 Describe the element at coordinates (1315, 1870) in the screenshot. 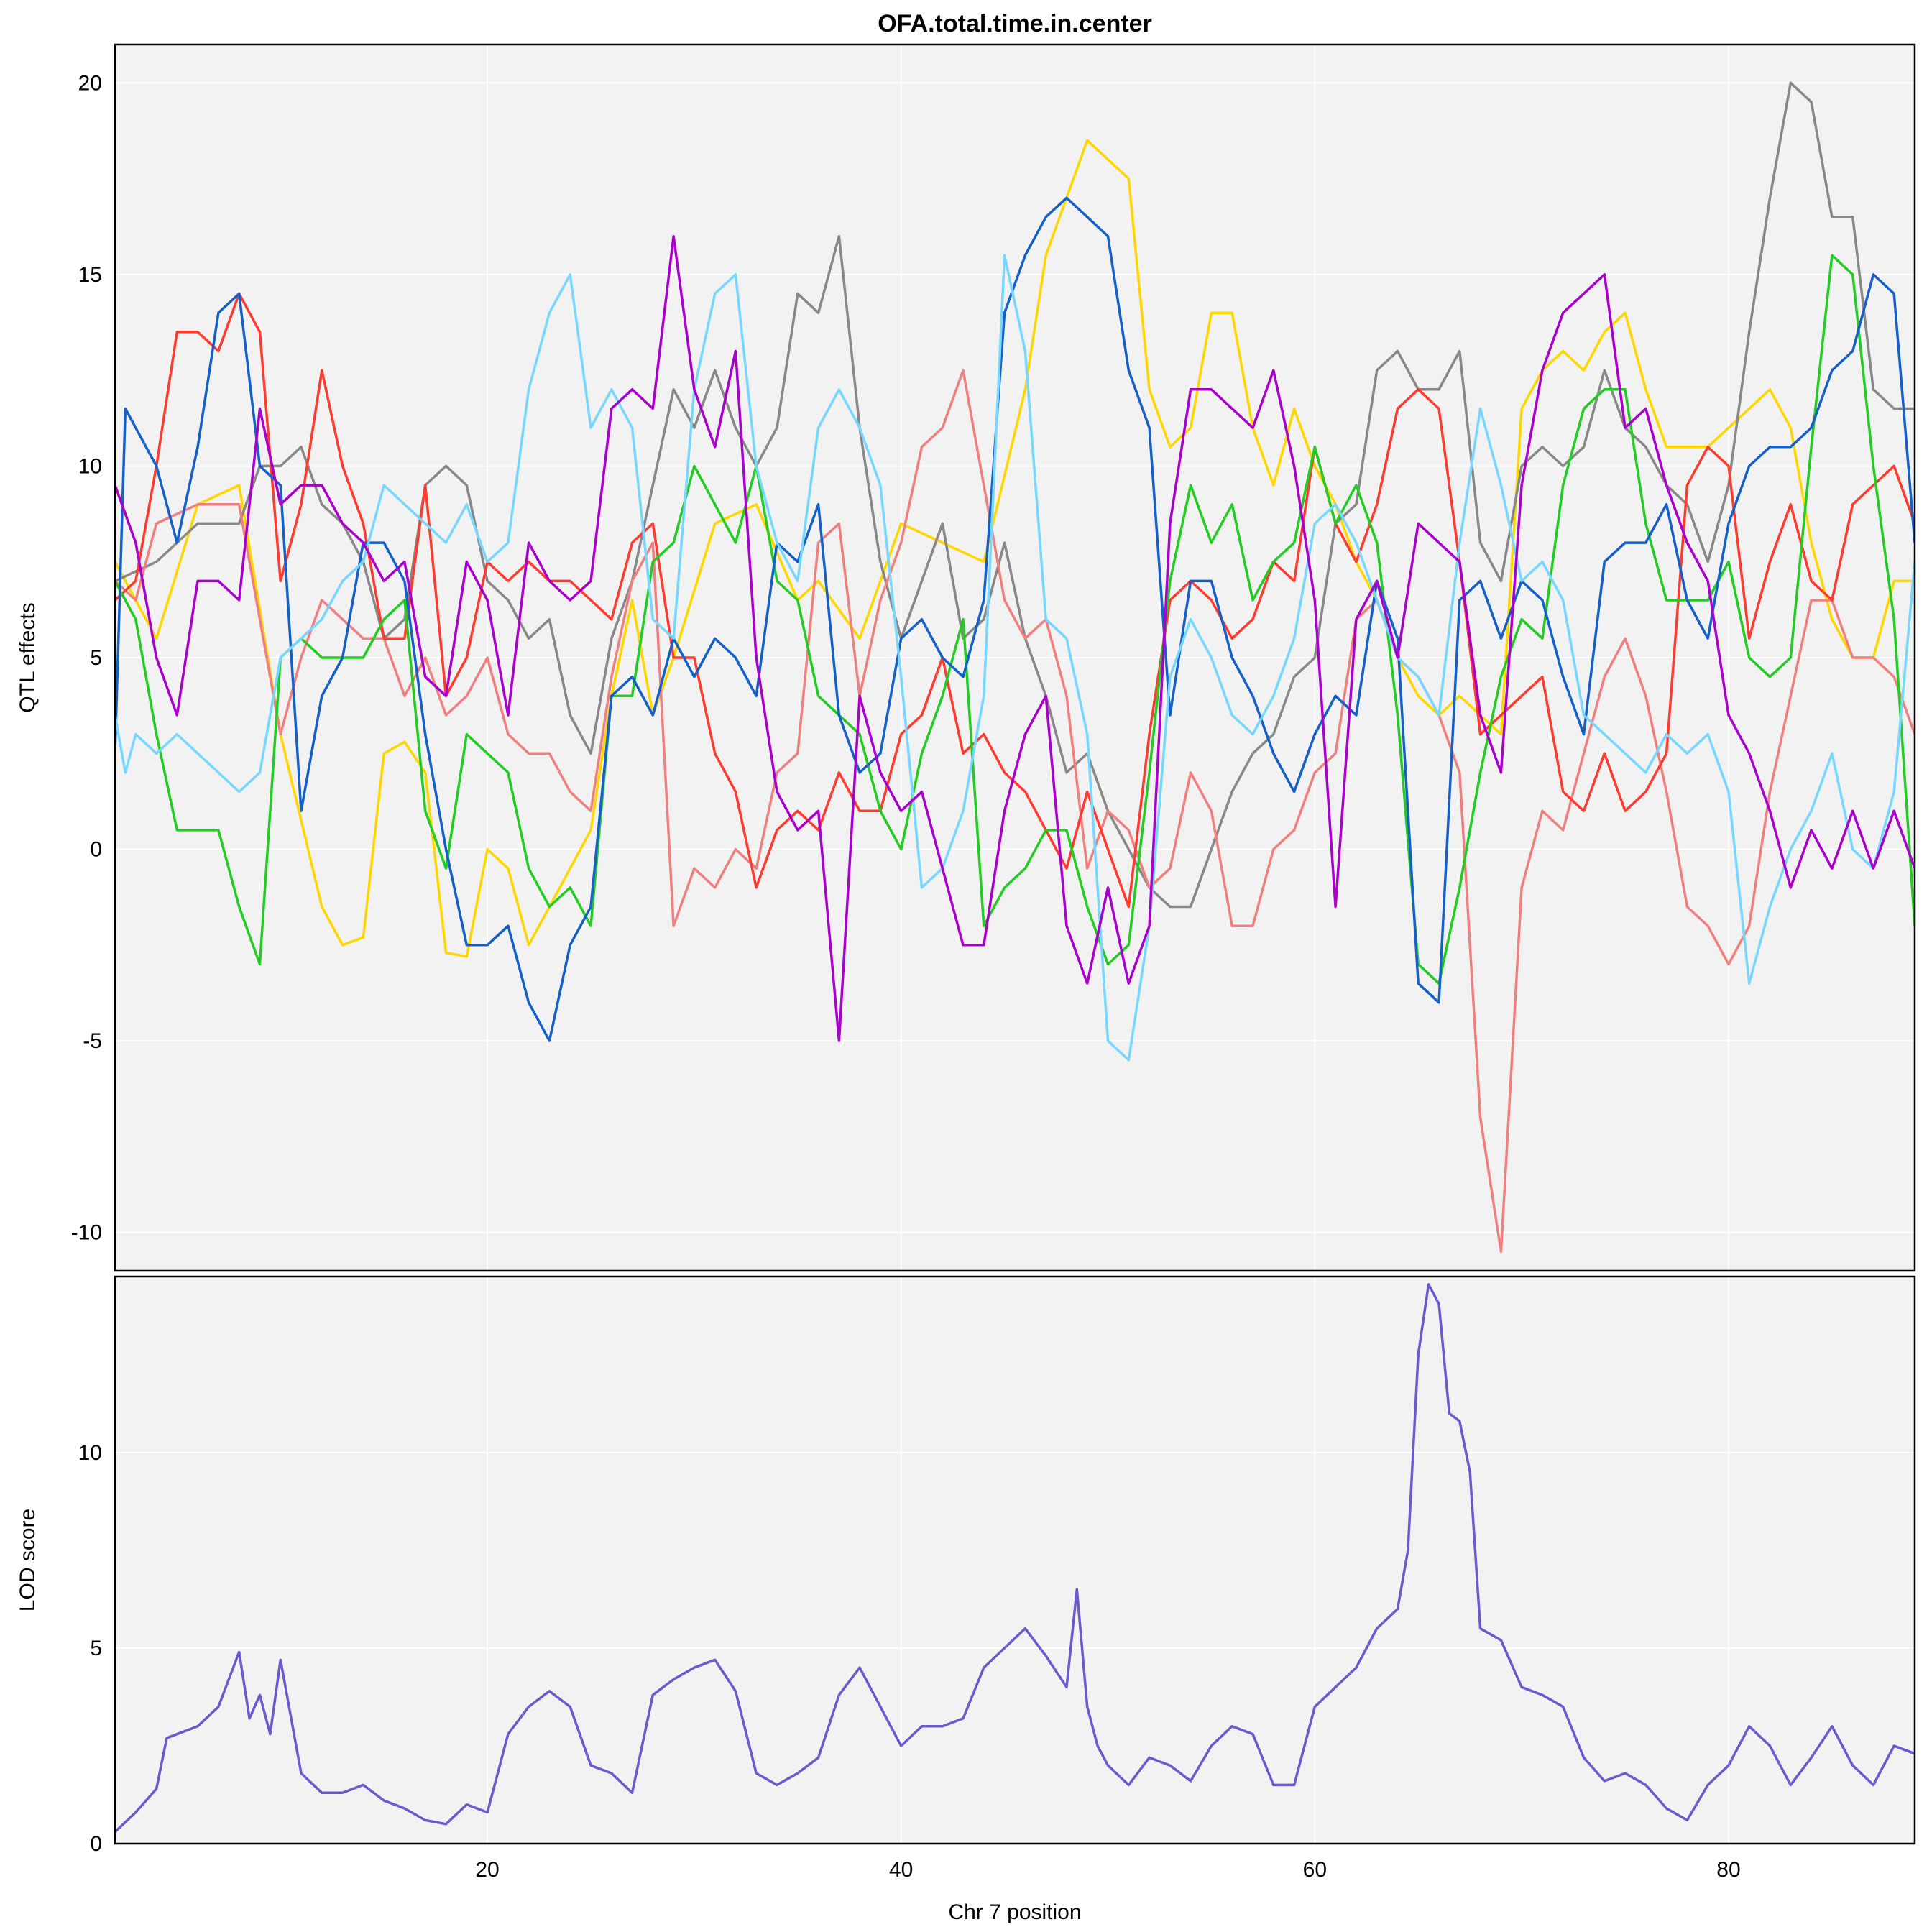

I see `x-tick-label: 60` at that location.